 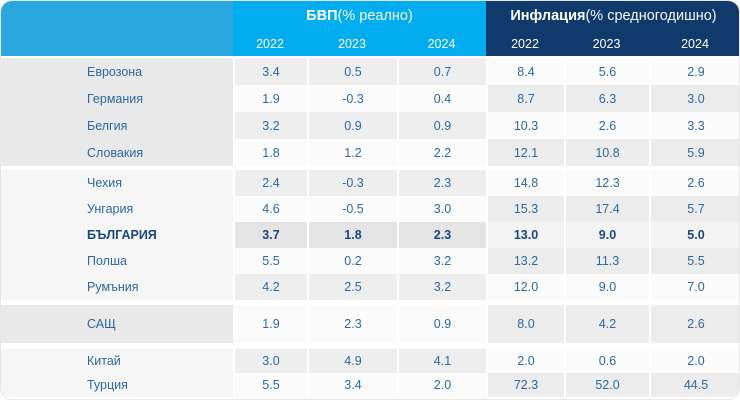 What do you see at coordinates (525, 125) in the screenshot?
I see `inflation-value: 10.3` at bounding box center [525, 125].